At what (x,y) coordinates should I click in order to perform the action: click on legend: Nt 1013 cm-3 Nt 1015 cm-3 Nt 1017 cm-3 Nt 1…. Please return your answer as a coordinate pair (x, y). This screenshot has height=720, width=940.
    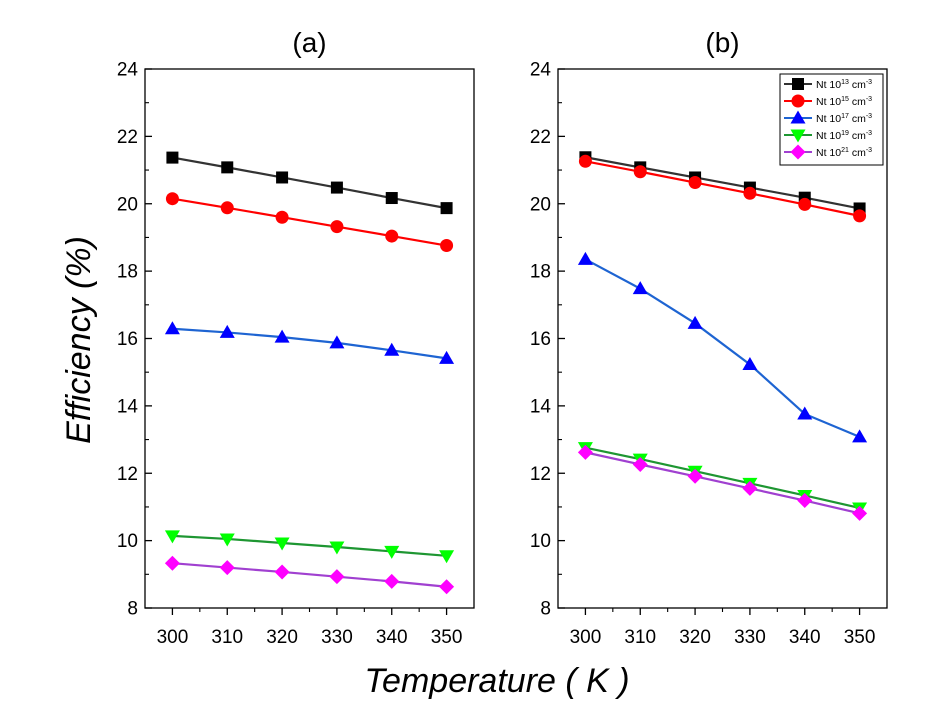
    Looking at the image, I should click on (831, 119).